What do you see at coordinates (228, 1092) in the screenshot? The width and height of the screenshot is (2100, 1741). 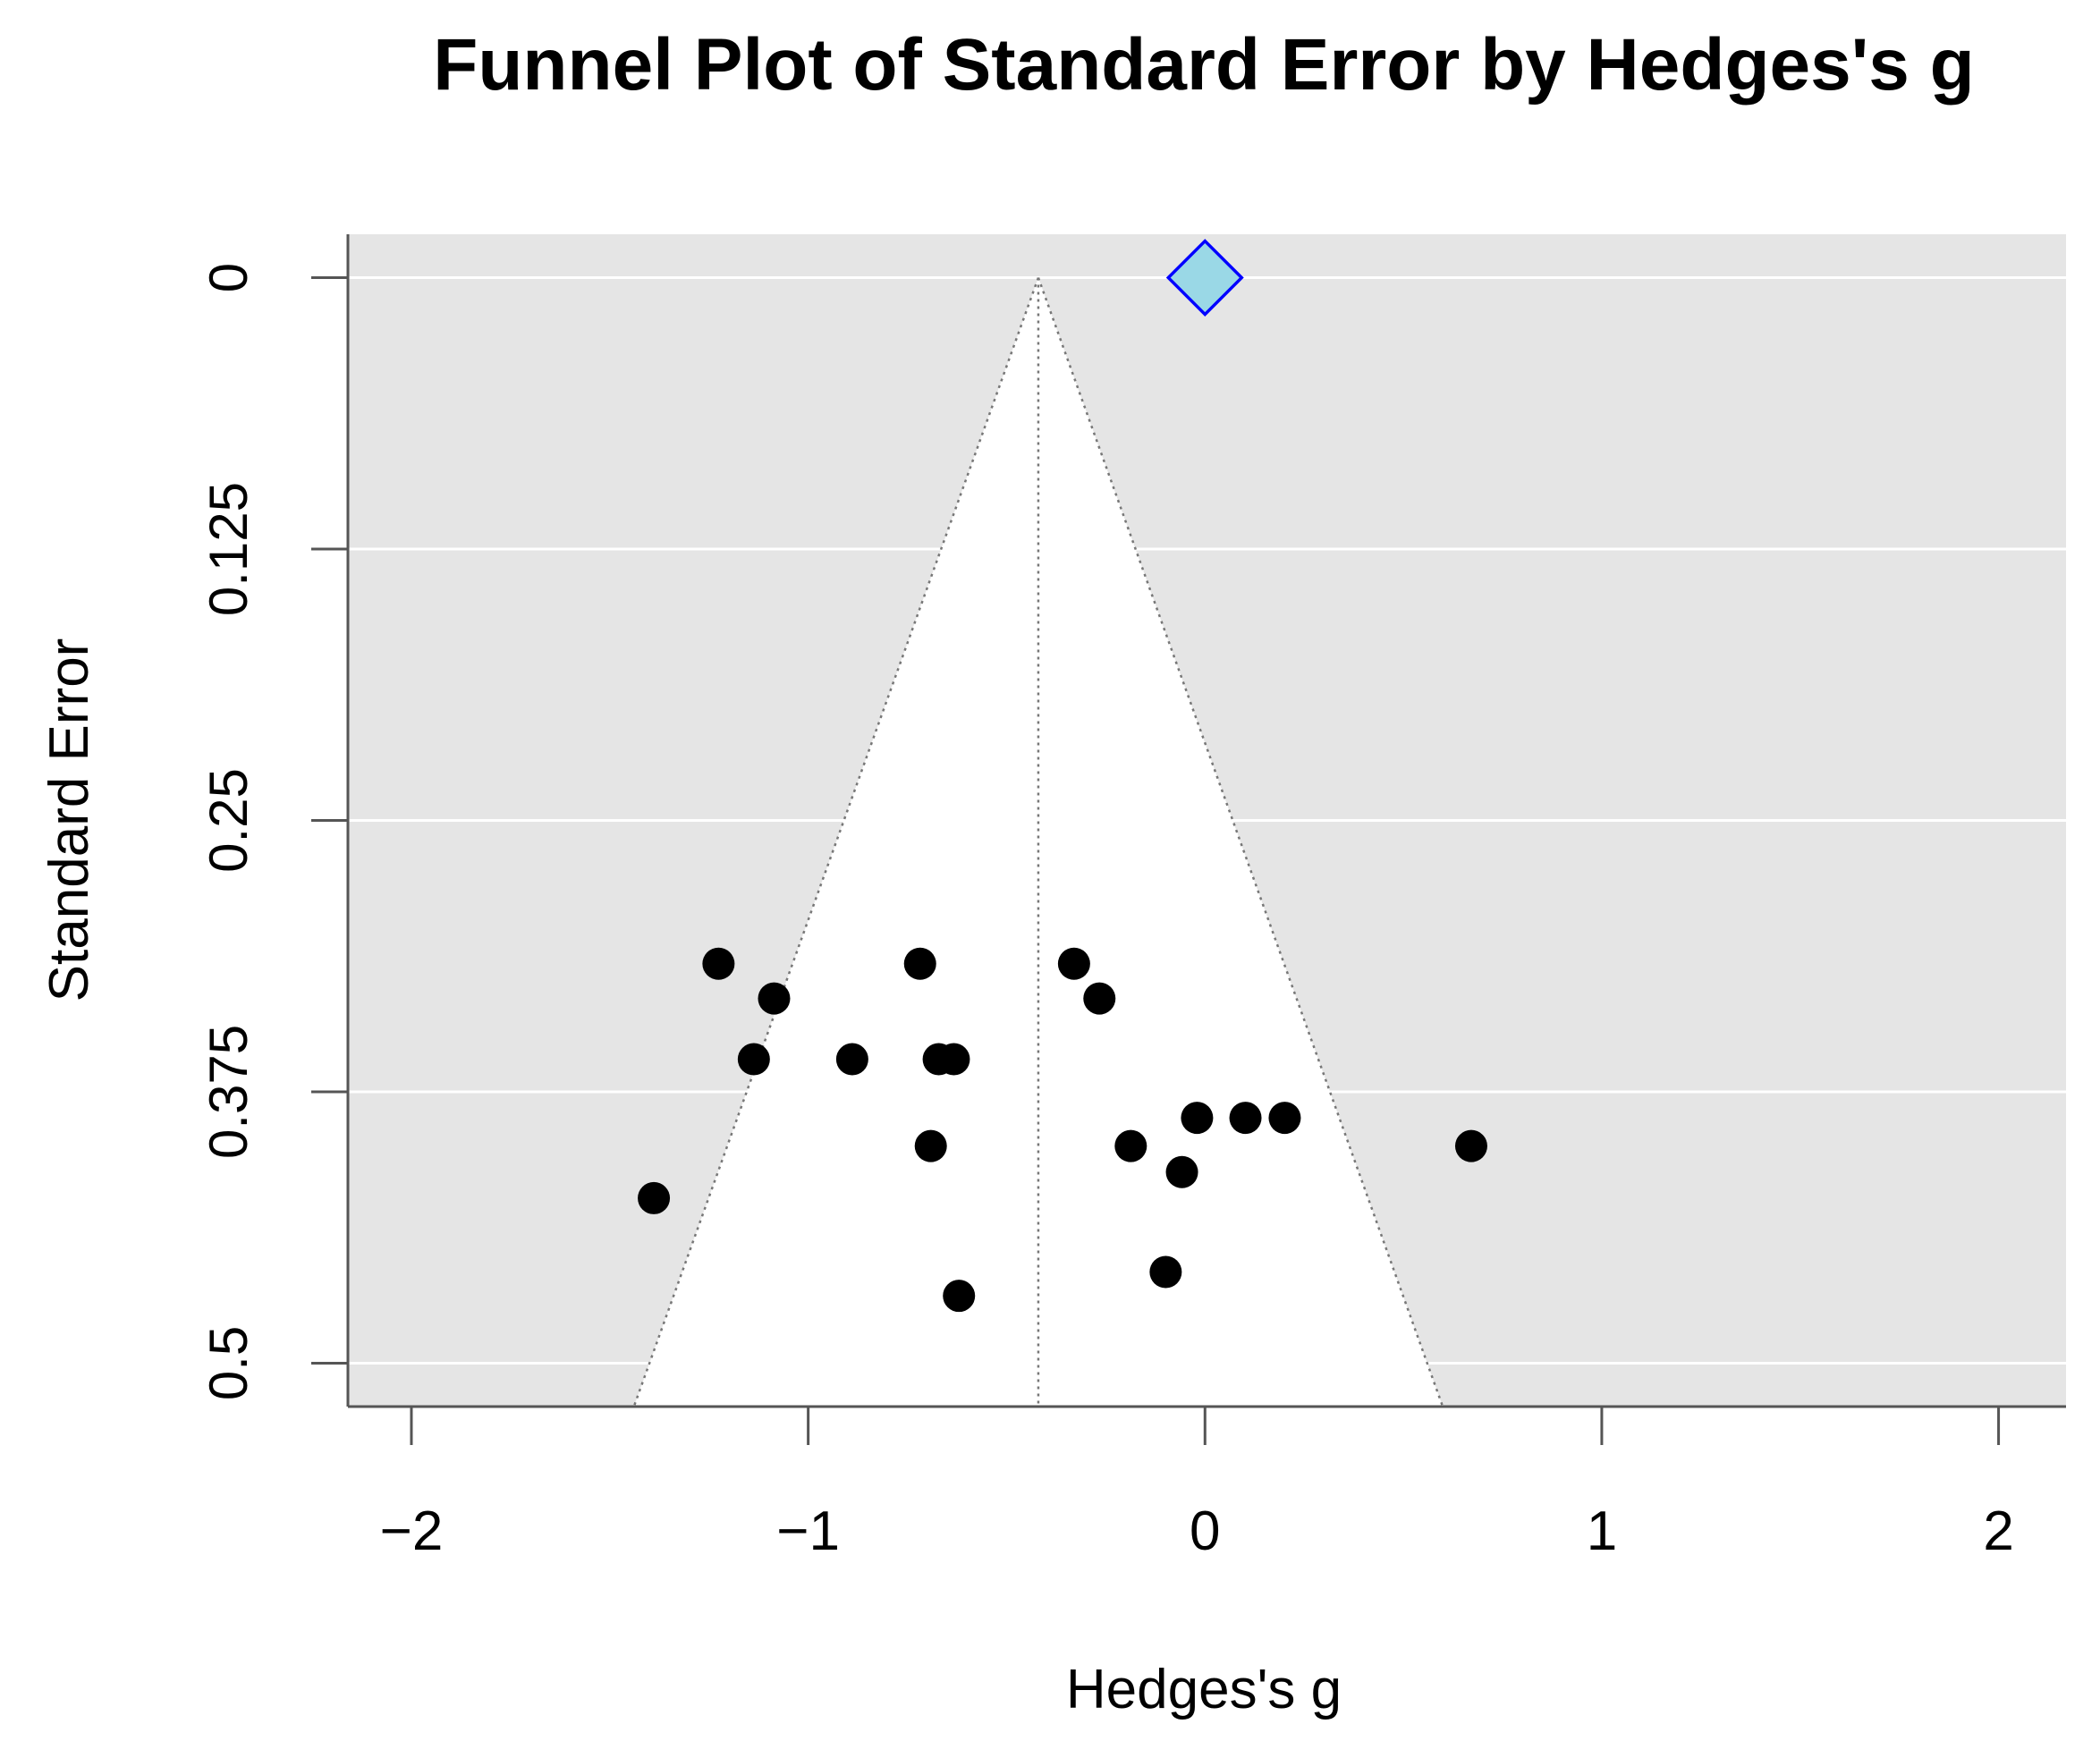 I see `y-tick-label: 0.375` at bounding box center [228, 1092].